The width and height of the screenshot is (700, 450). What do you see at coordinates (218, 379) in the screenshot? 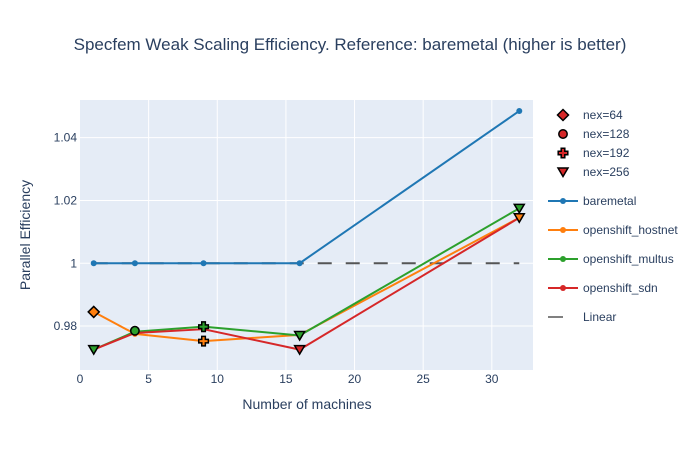
I see `x-tick-label: 10` at bounding box center [218, 379].